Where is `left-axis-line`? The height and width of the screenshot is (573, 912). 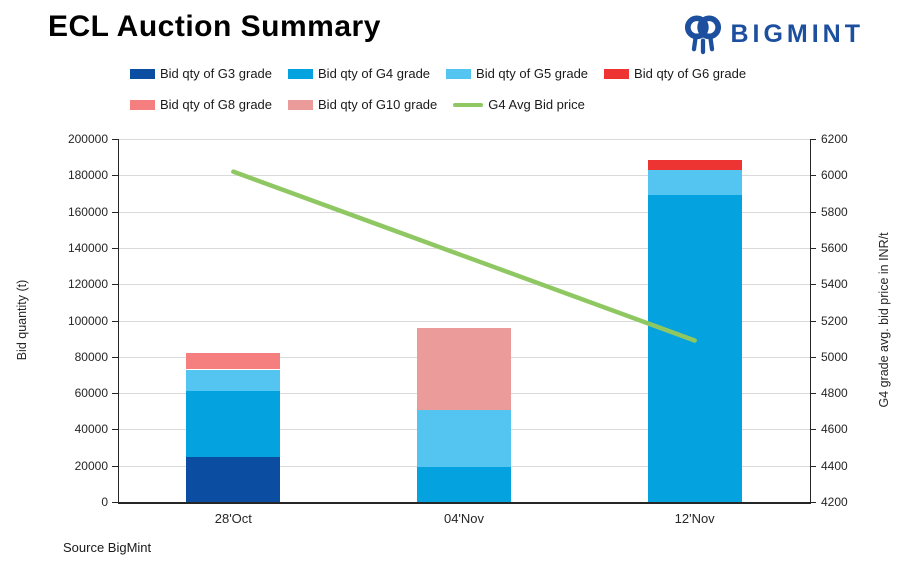 left-axis-line is located at coordinates (118, 321).